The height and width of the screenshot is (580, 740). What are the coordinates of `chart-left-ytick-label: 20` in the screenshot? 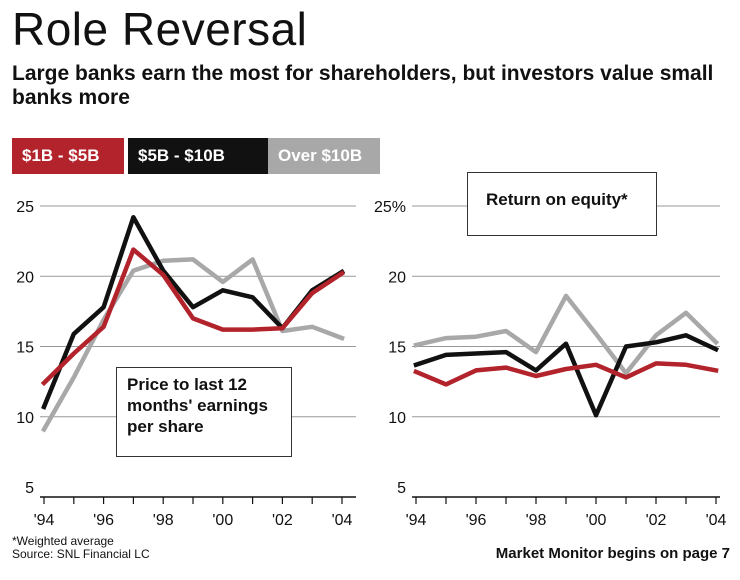 It's located at (25, 277).